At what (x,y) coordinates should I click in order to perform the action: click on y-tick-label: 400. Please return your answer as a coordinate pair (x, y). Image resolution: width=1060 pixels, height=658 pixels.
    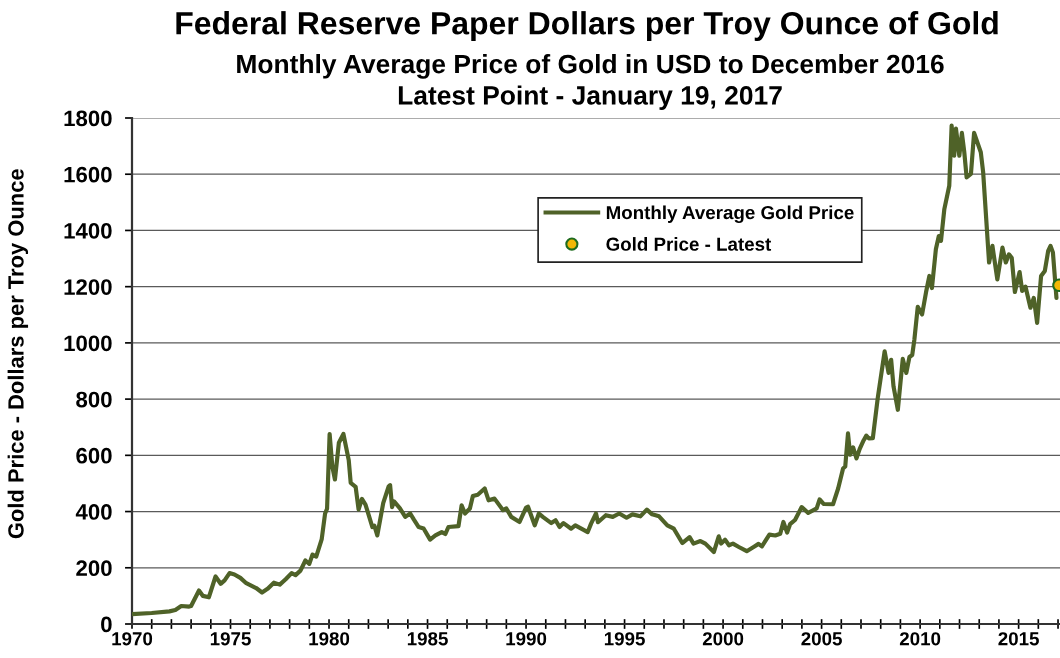
    Looking at the image, I should click on (93, 512).